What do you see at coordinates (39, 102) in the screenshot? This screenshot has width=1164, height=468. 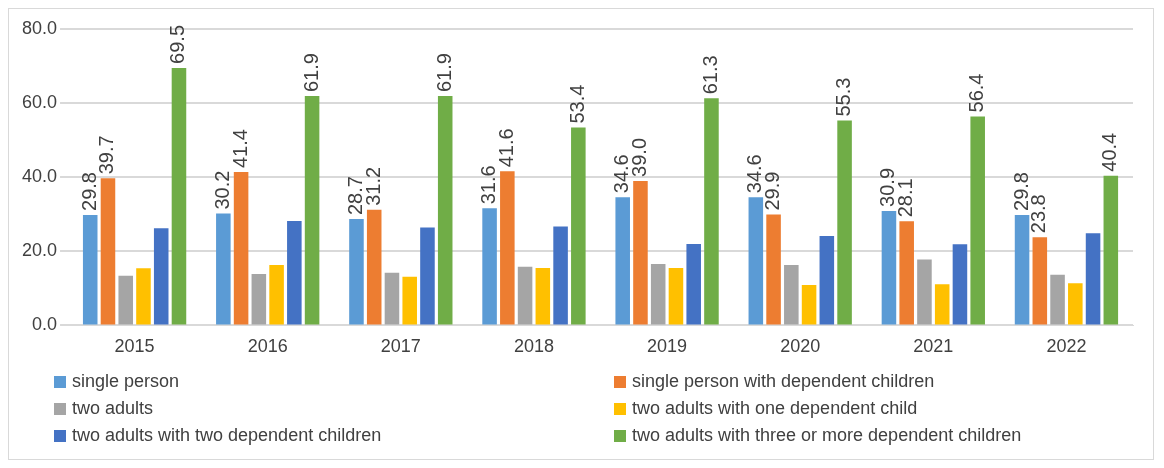 I see `y-tick-label: 60.0` at bounding box center [39, 102].